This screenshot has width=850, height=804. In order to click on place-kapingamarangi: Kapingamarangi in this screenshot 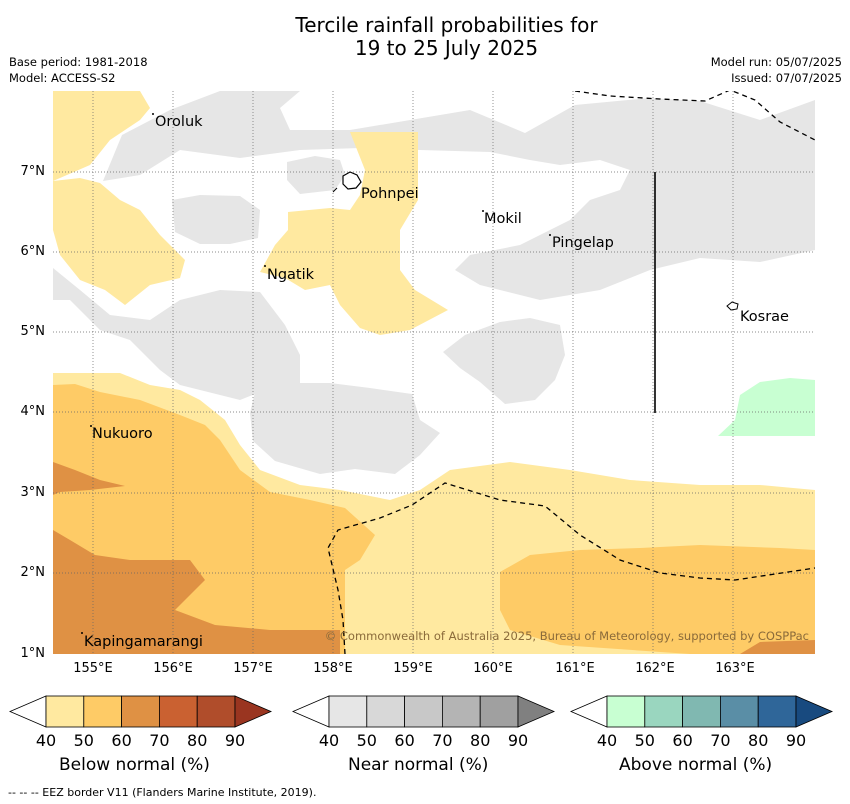, I will do `click(143, 642)`.